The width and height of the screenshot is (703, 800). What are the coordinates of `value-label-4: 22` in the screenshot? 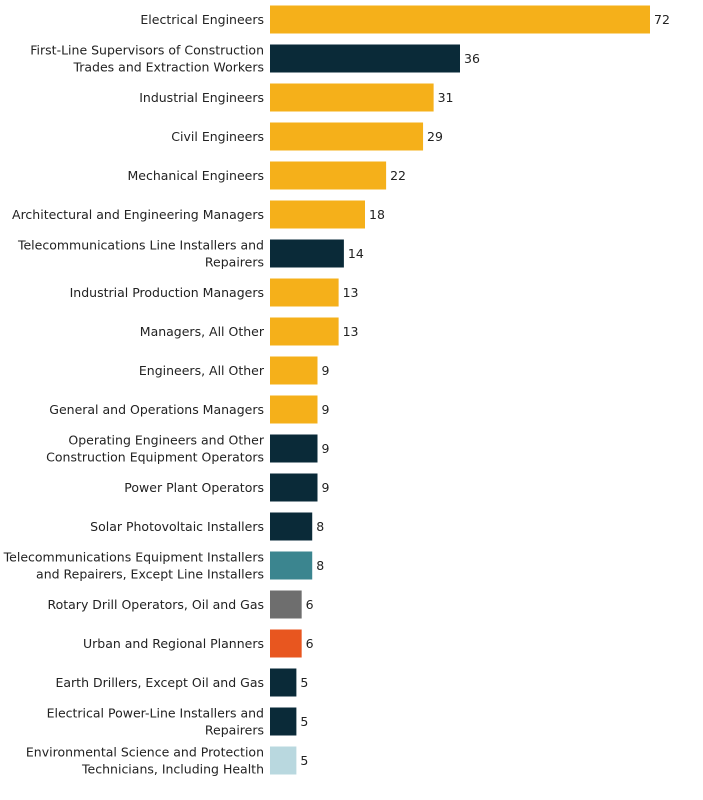 It's located at (398, 175).